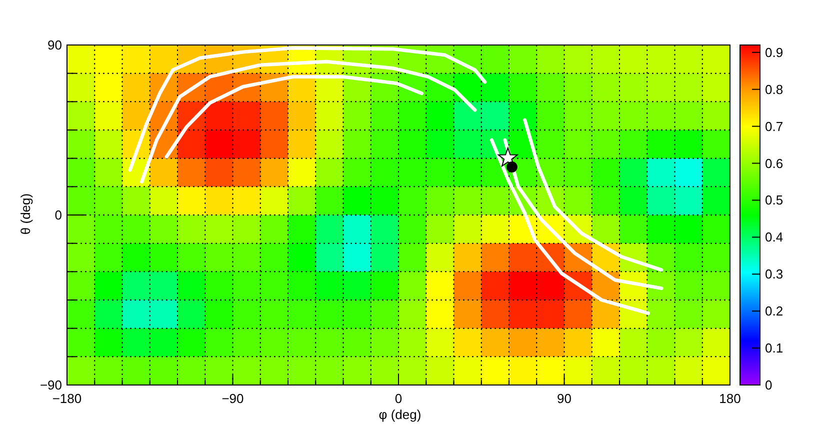 This screenshot has height=444, width=813. What do you see at coordinates (67, 398) in the screenshot?
I see `x-tick-label: −180` at bounding box center [67, 398].